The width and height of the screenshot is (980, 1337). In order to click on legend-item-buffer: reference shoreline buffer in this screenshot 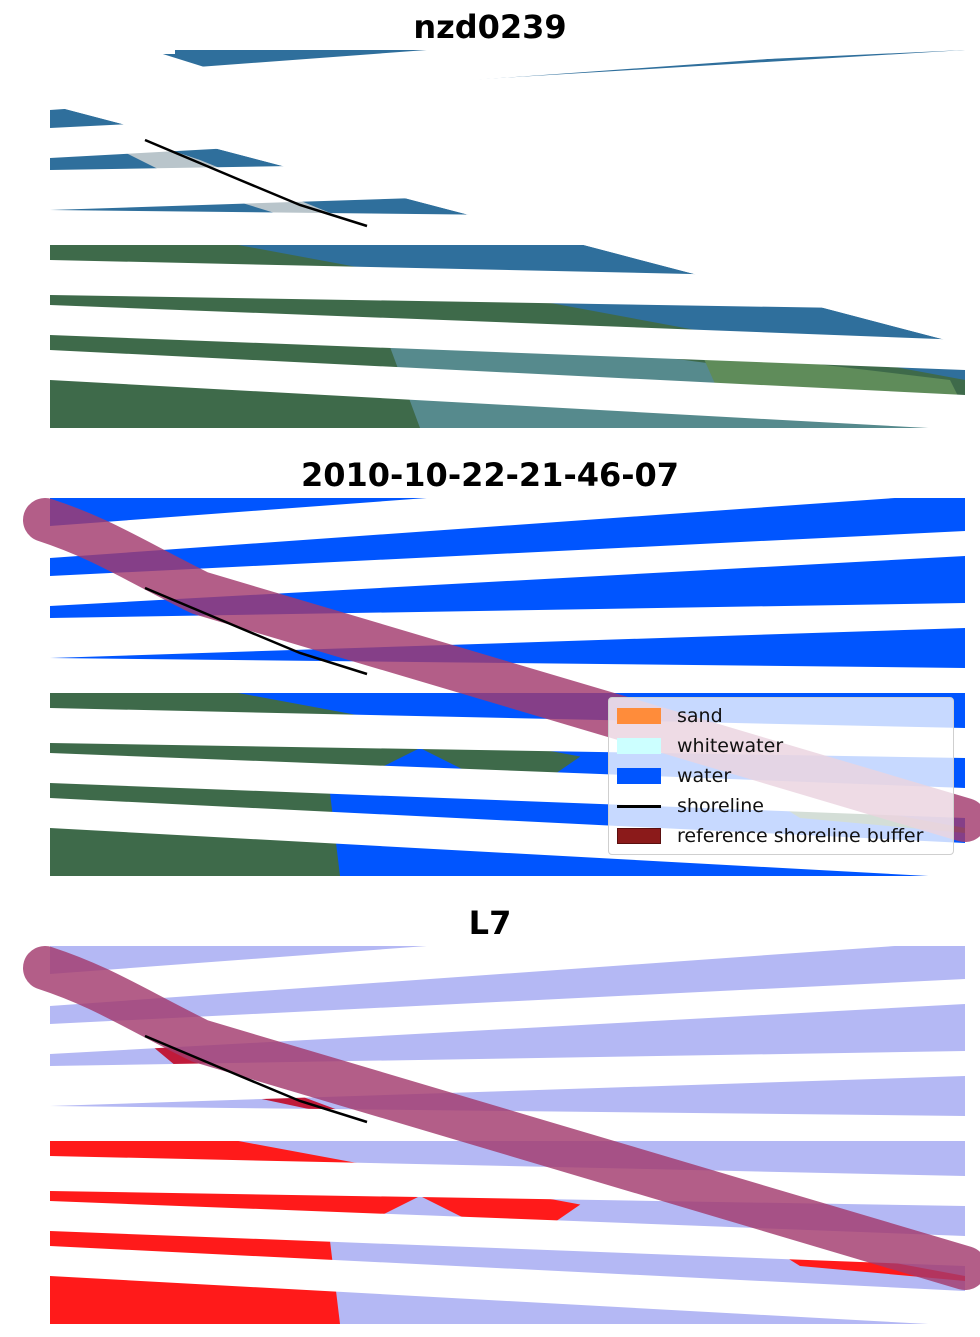, I will do `click(770, 836)`.